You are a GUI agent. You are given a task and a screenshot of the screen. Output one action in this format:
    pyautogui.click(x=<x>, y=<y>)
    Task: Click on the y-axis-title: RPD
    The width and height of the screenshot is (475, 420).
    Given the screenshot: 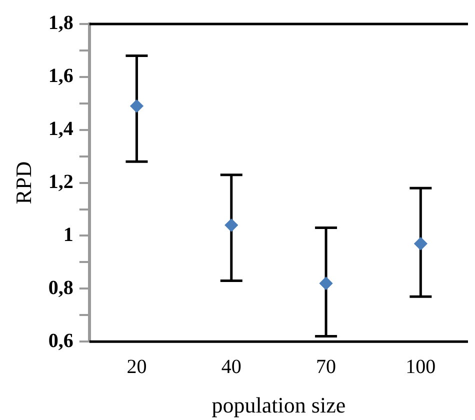 What is the action you would take?
    pyautogui.click(x=23, y=182)
    